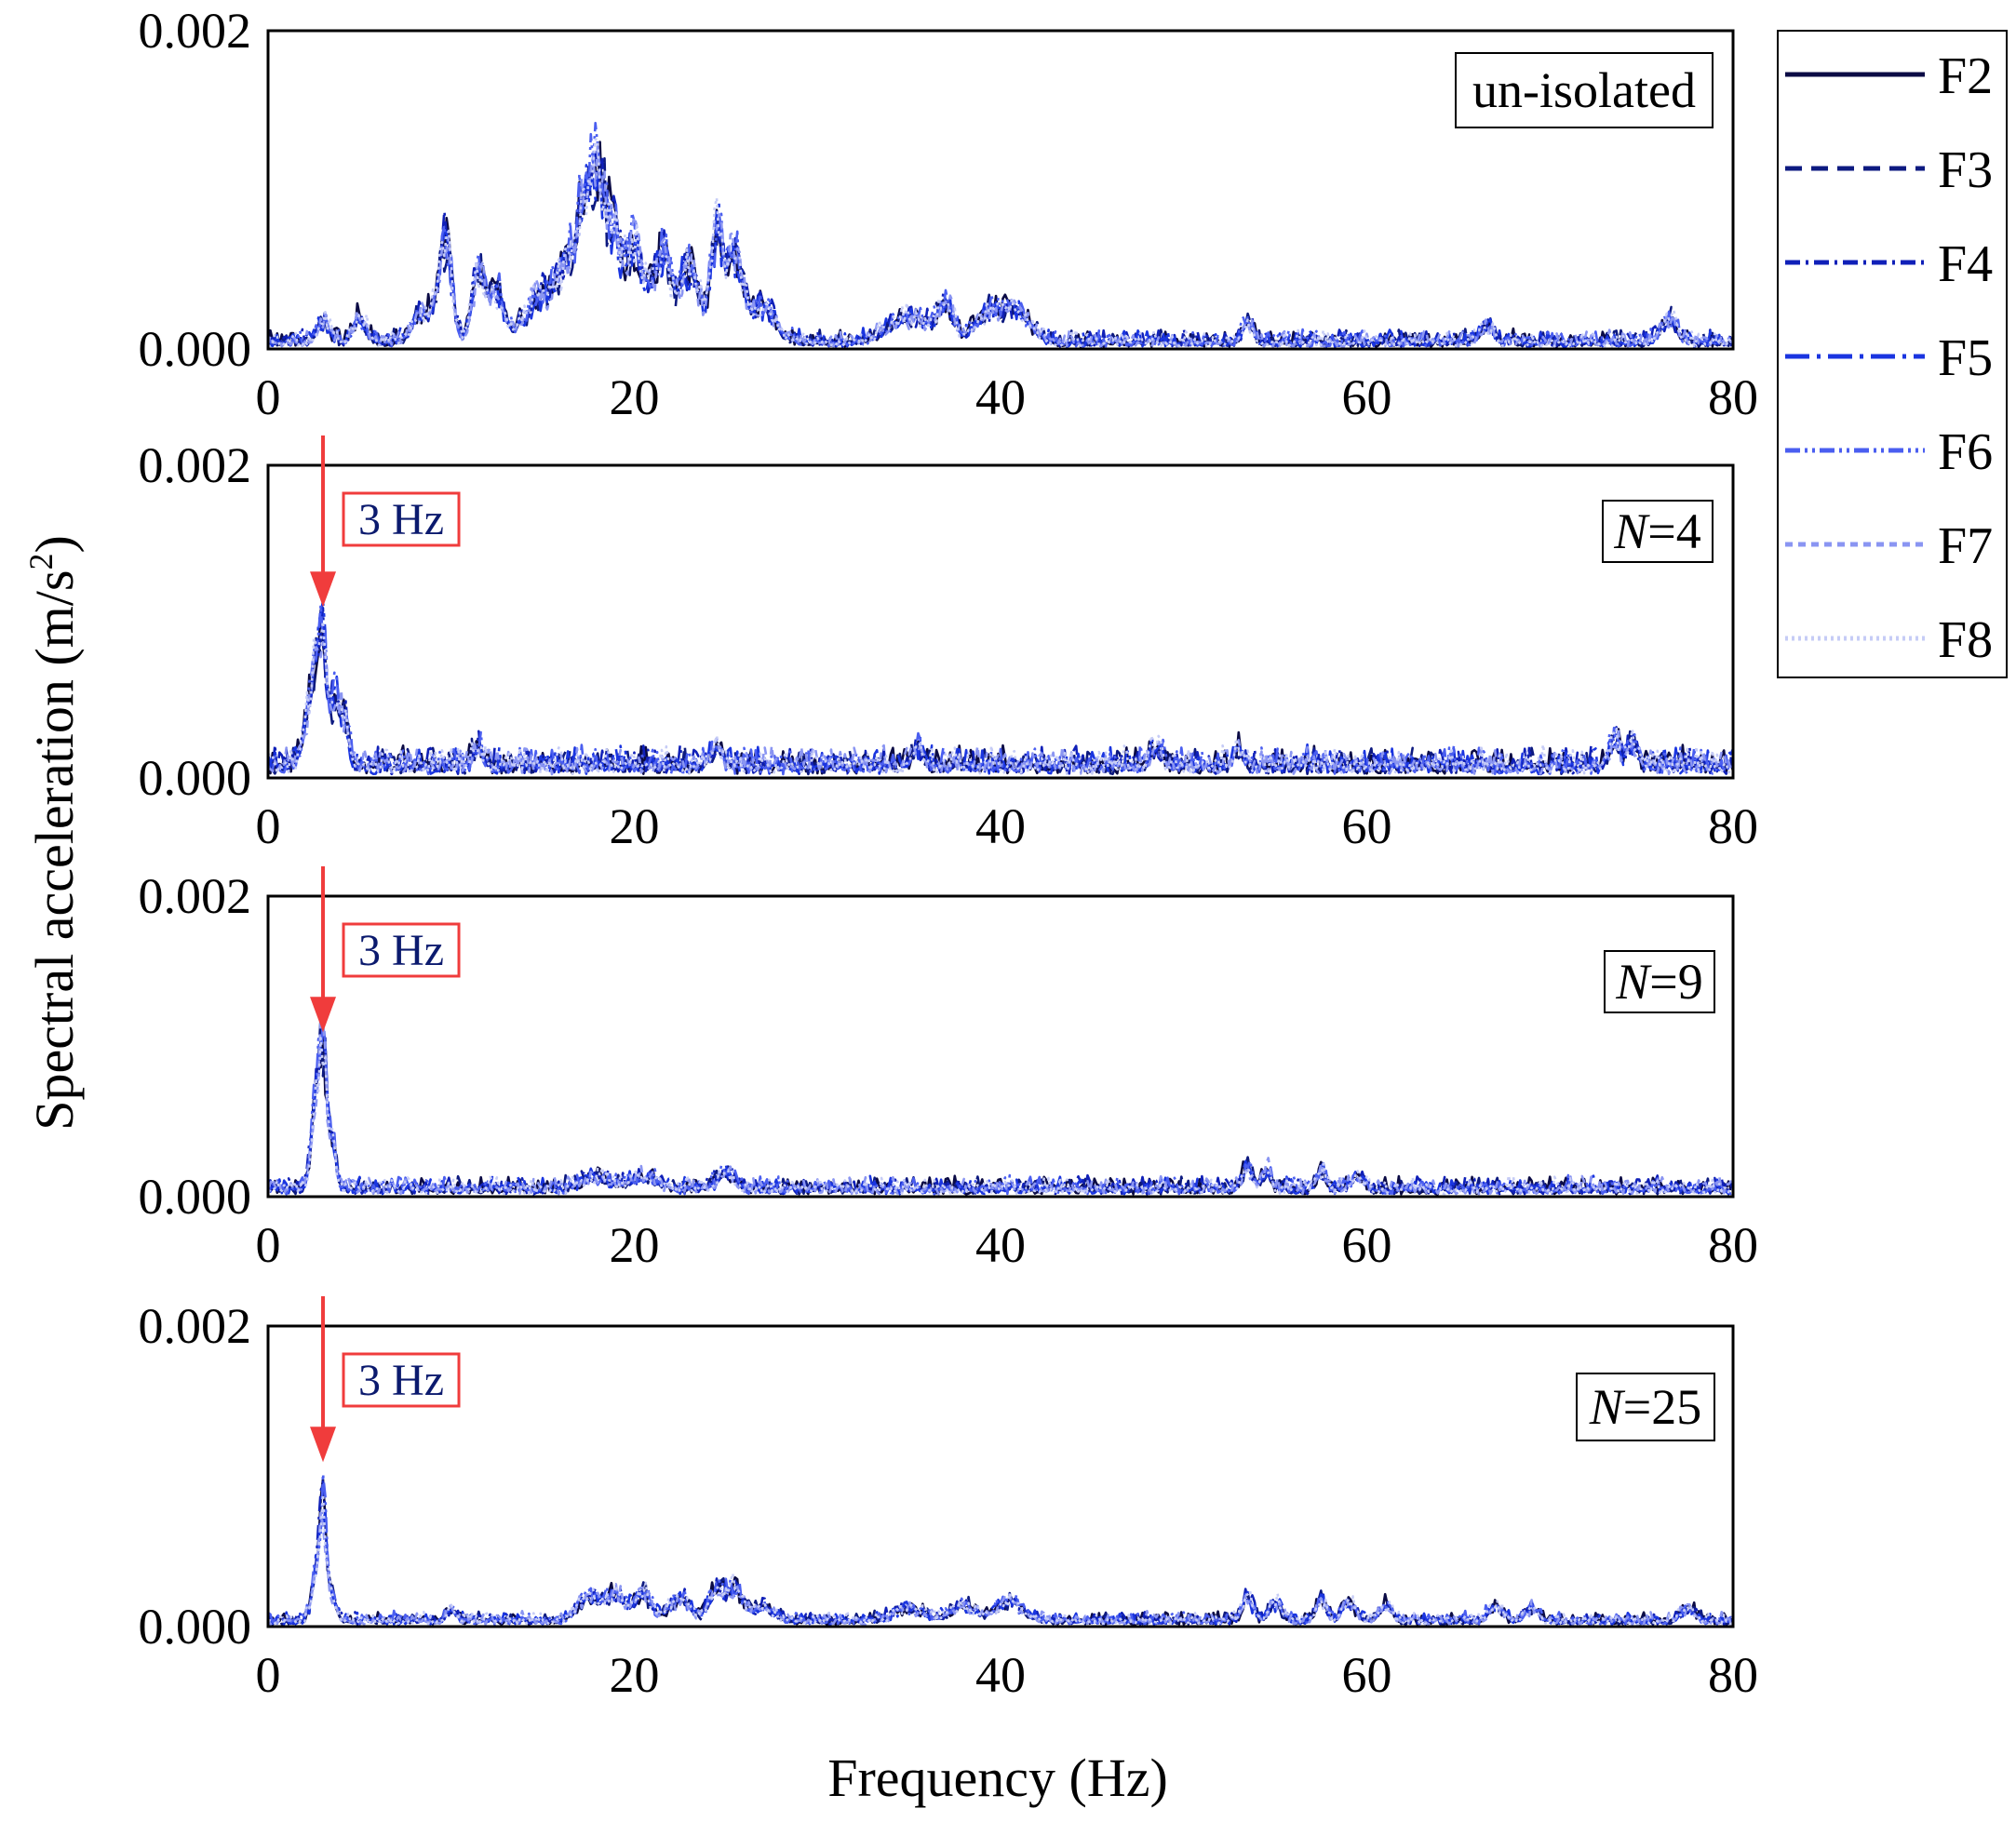 The width and height of the screenshot is (2016, 1822). I want to click on legend-item-F7: F7, so click(1889, 546).